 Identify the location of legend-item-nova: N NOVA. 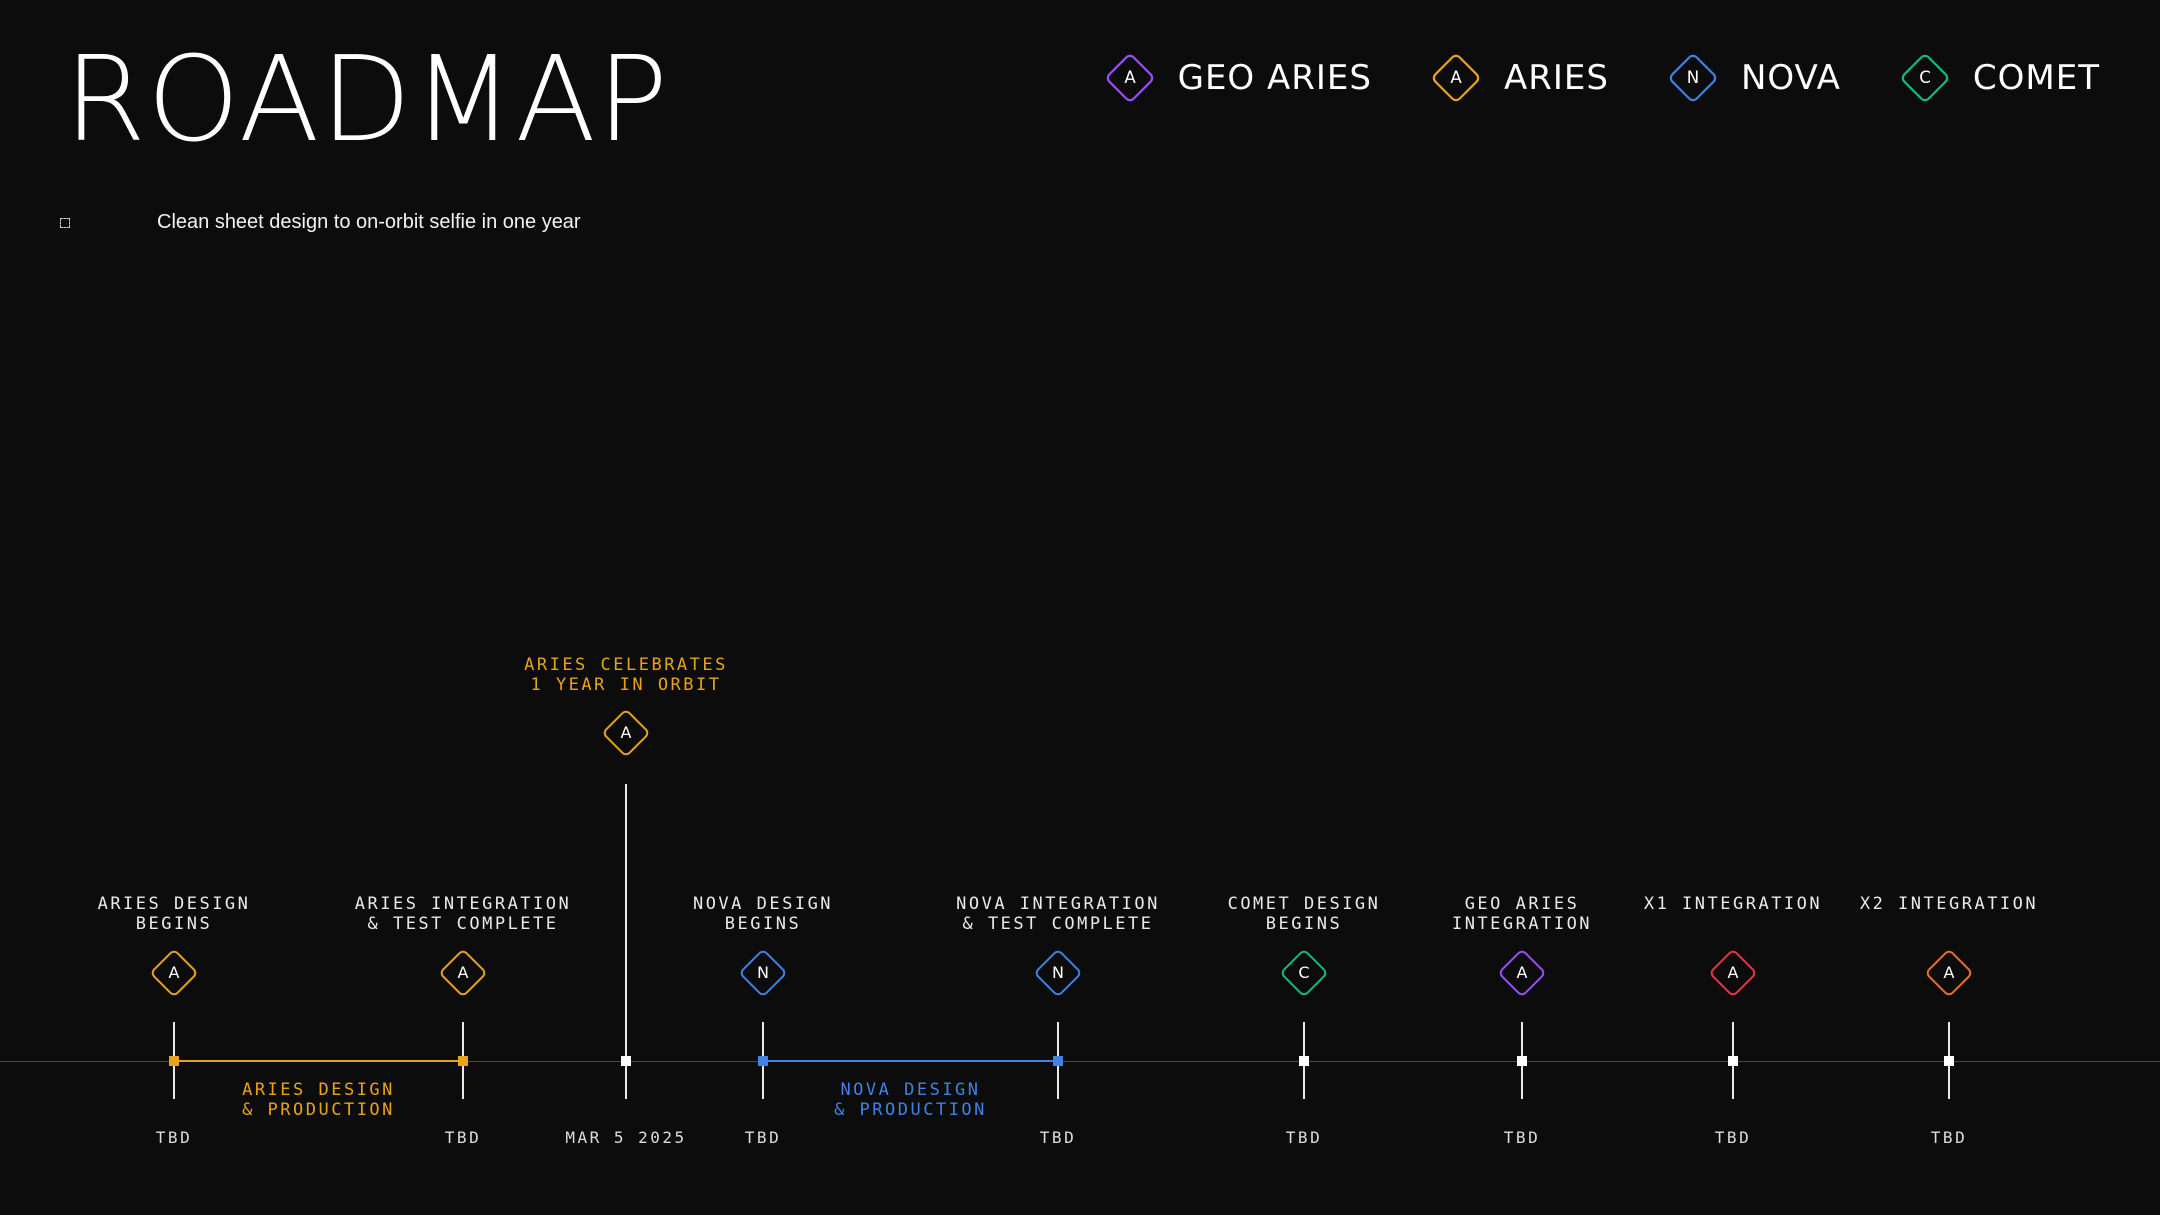
(1754, 78).